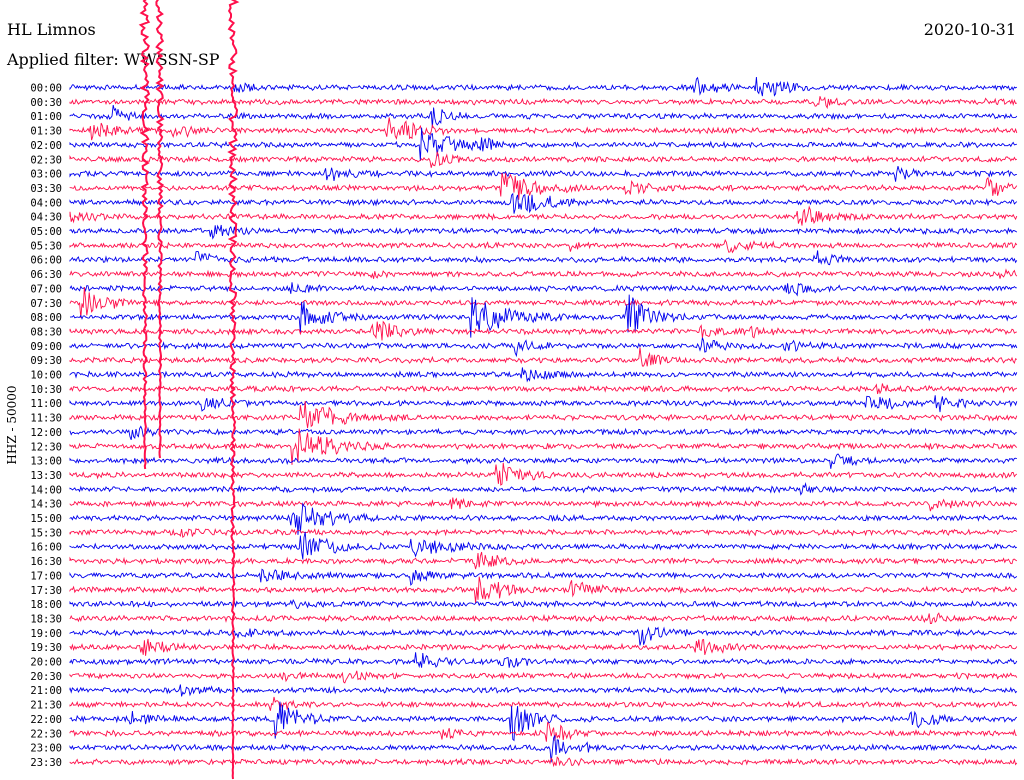 This screenshot has width=1024, height=780. I want to click on trace-row-05:00, so click(543, 232).